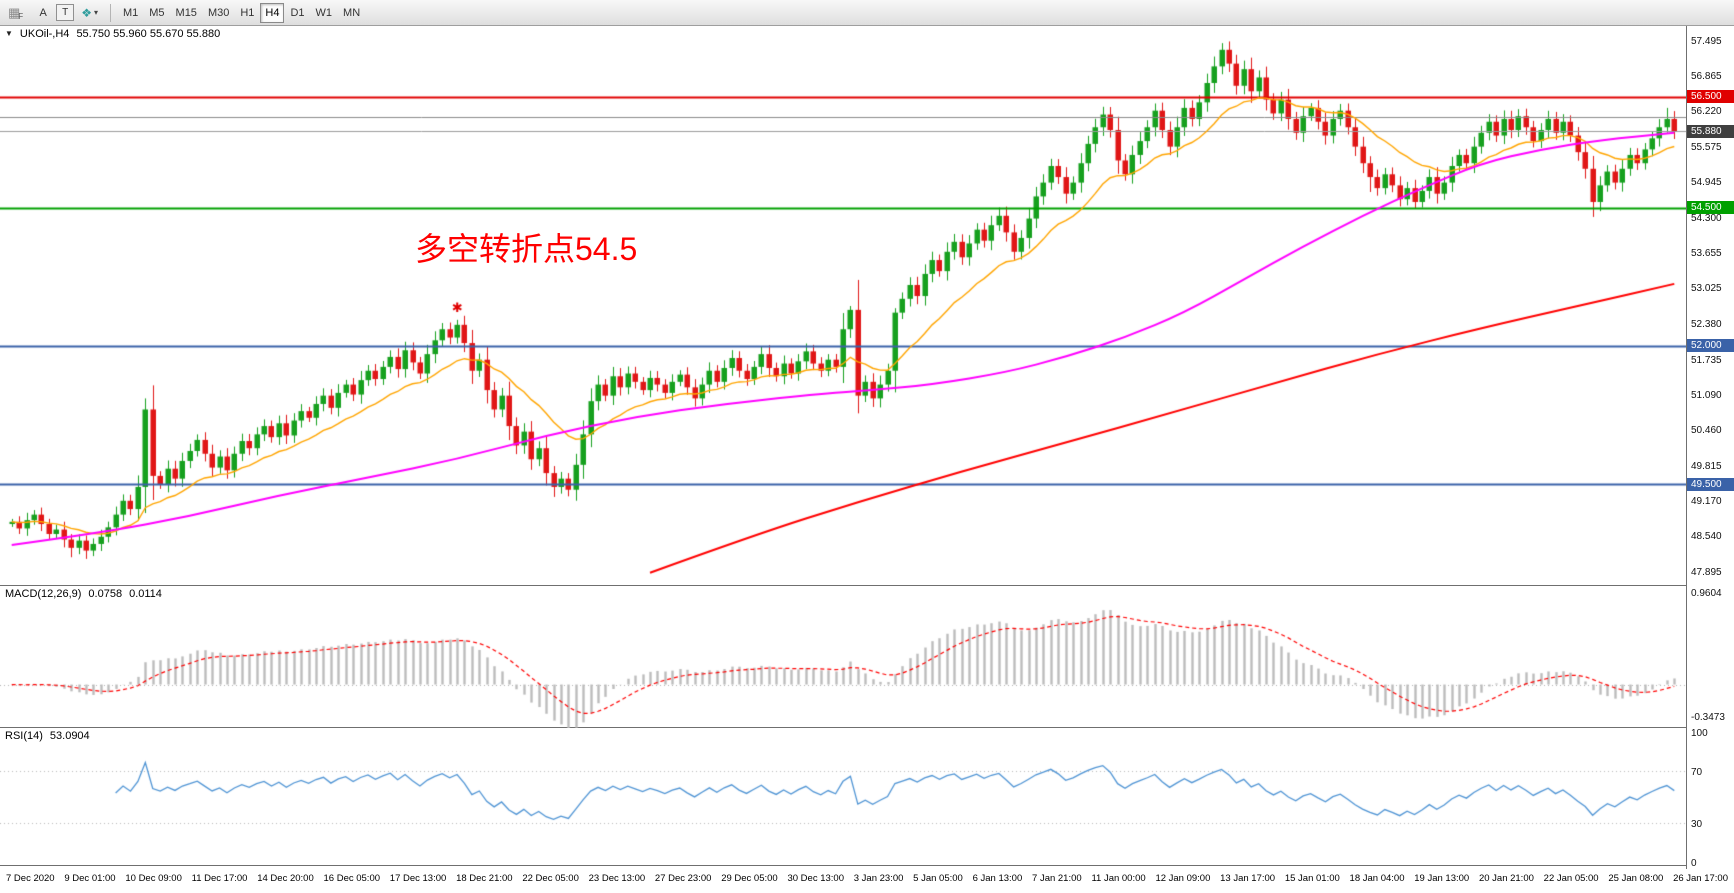 The width and height of the screenshot is (1734, 893). Describe the element at coordinates (867, 13) in the screenshot. I see `toolbar: ▦ F A T ❖ ▾ M1 M5 M15 M30 H1 H4 D1 W1 MN` at that location.